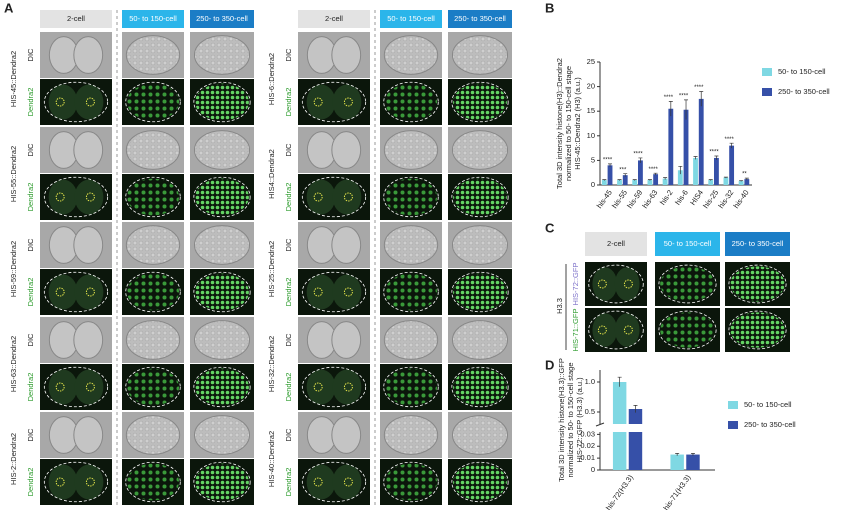 The height and width of the screenshot is (510, 864). I want to click on stage-header-label: 2-cell, so click(334, 18).